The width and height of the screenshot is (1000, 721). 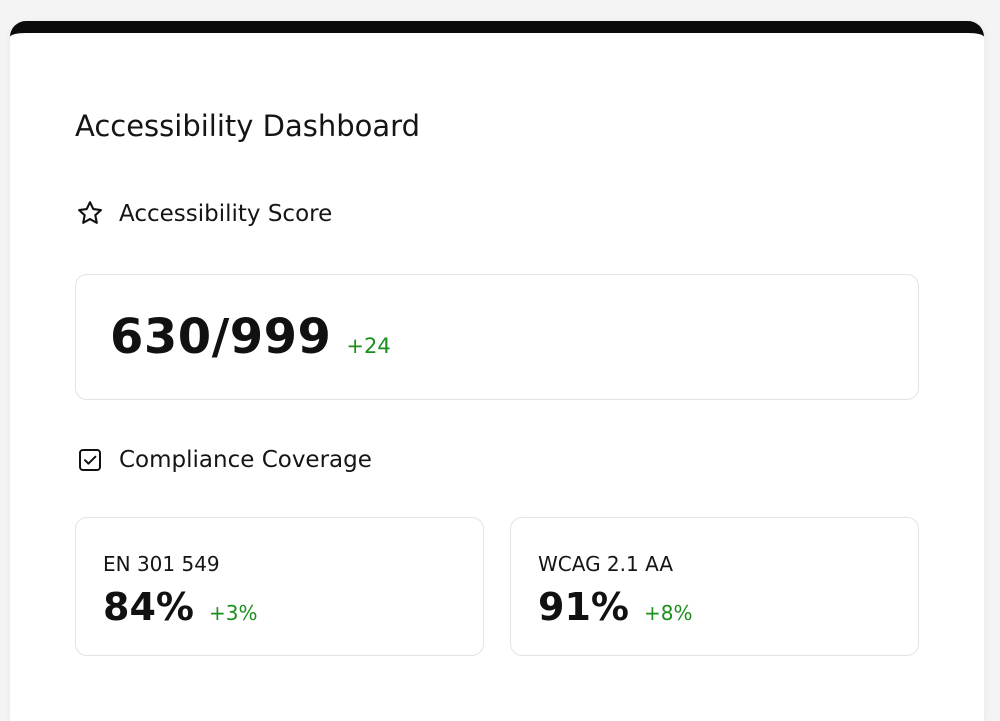 I want to click on coverage-card-wcag-2-1-aa: WCAG 2.1 AA 91% +8%, so click(x=714, y=586).